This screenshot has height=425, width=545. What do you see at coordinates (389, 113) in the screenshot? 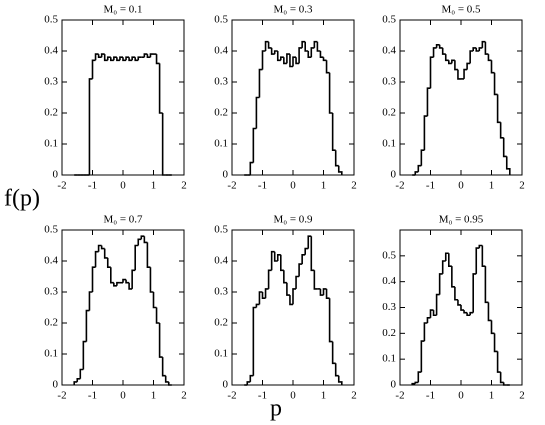
I see `y-tick-label: 0.2` at bounding box center [389, 113].